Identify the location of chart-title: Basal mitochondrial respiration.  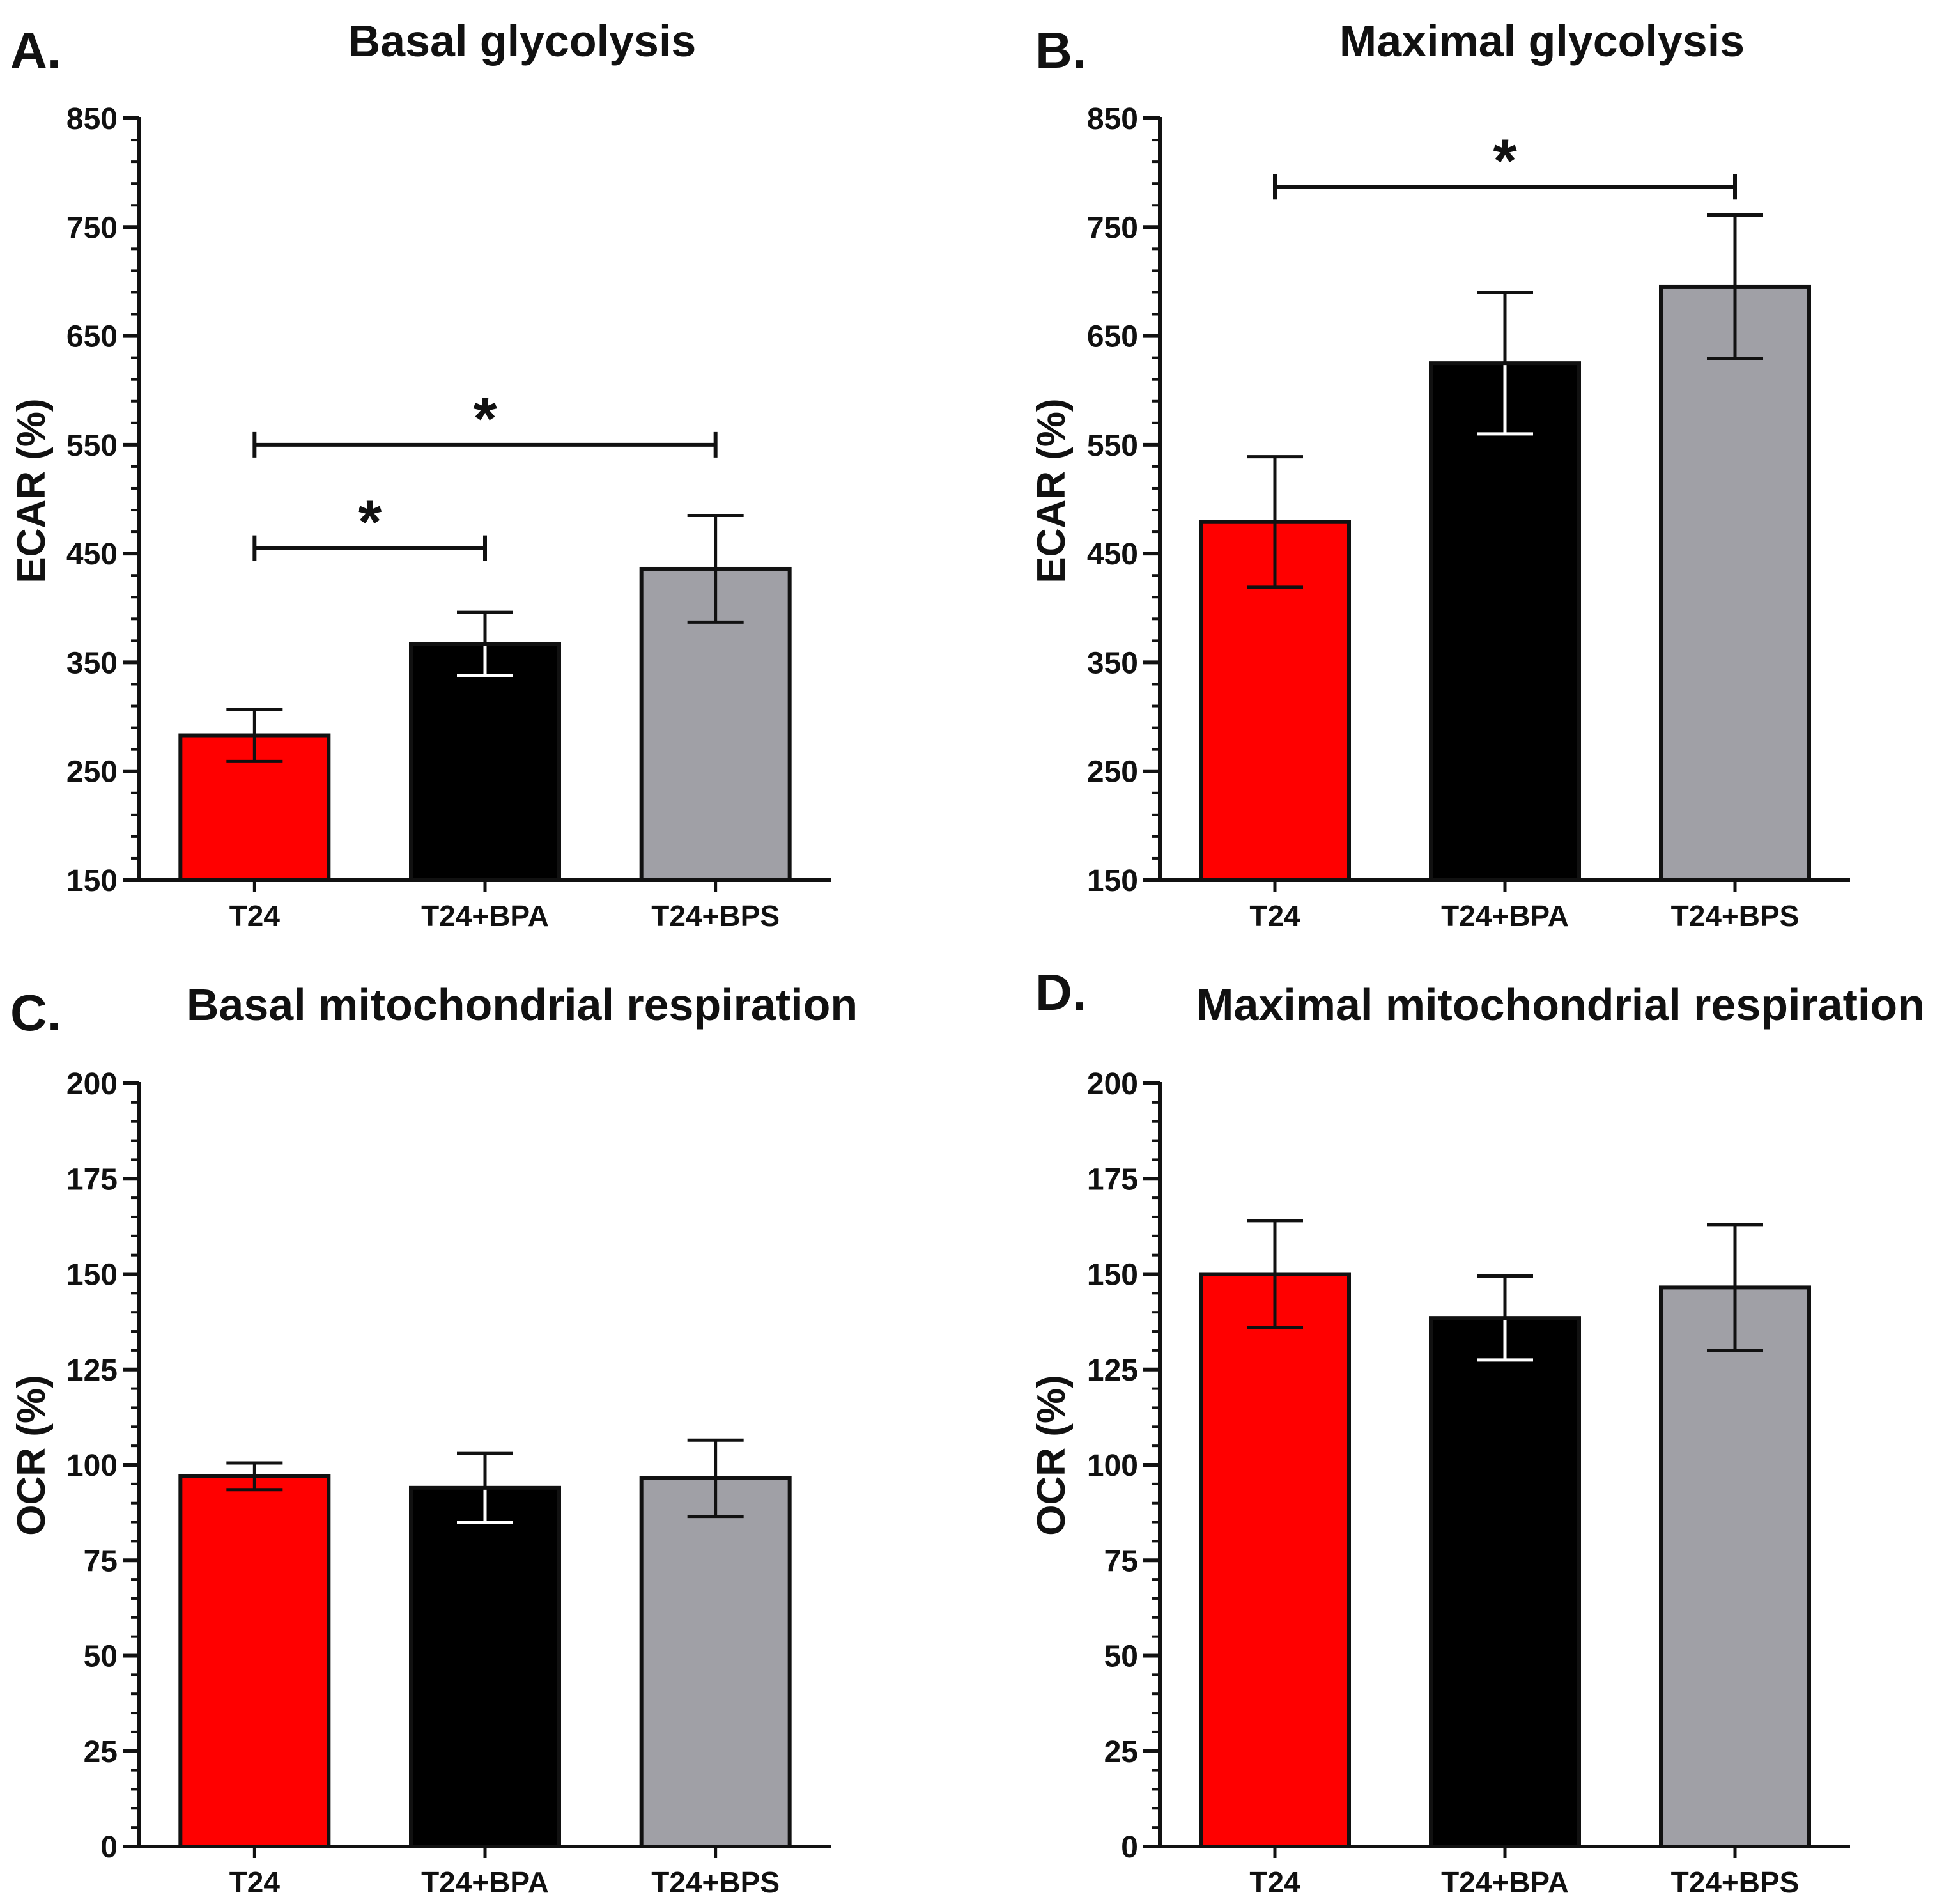
(522, 1005).